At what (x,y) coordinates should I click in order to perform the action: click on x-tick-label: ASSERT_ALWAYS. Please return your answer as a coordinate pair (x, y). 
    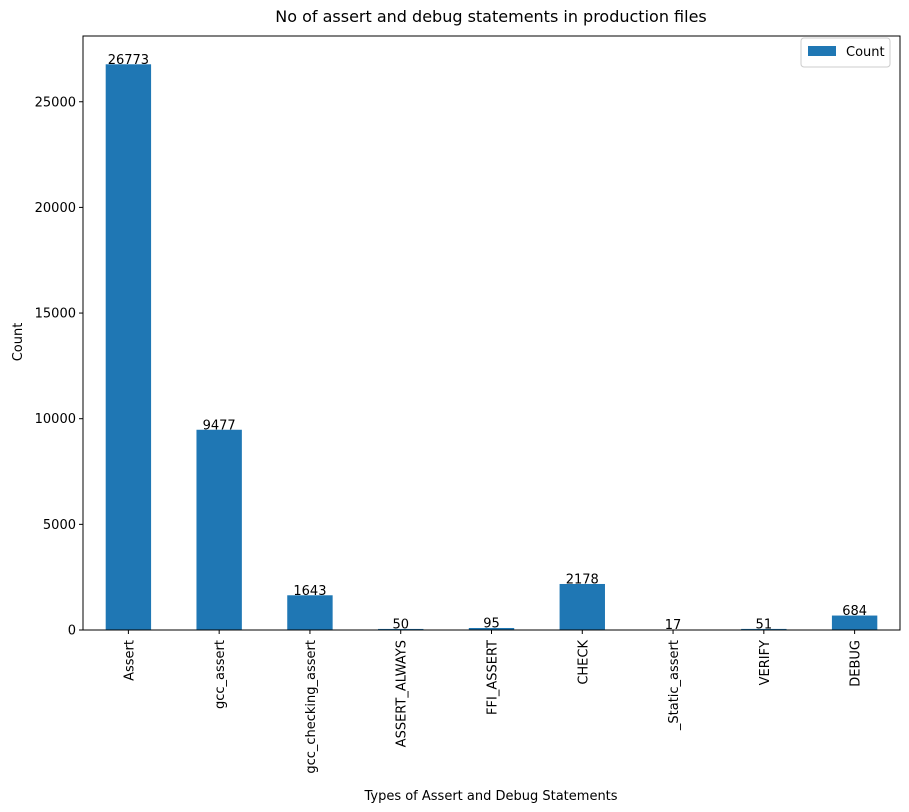
    Looking at the image, I should click on (402, 693).